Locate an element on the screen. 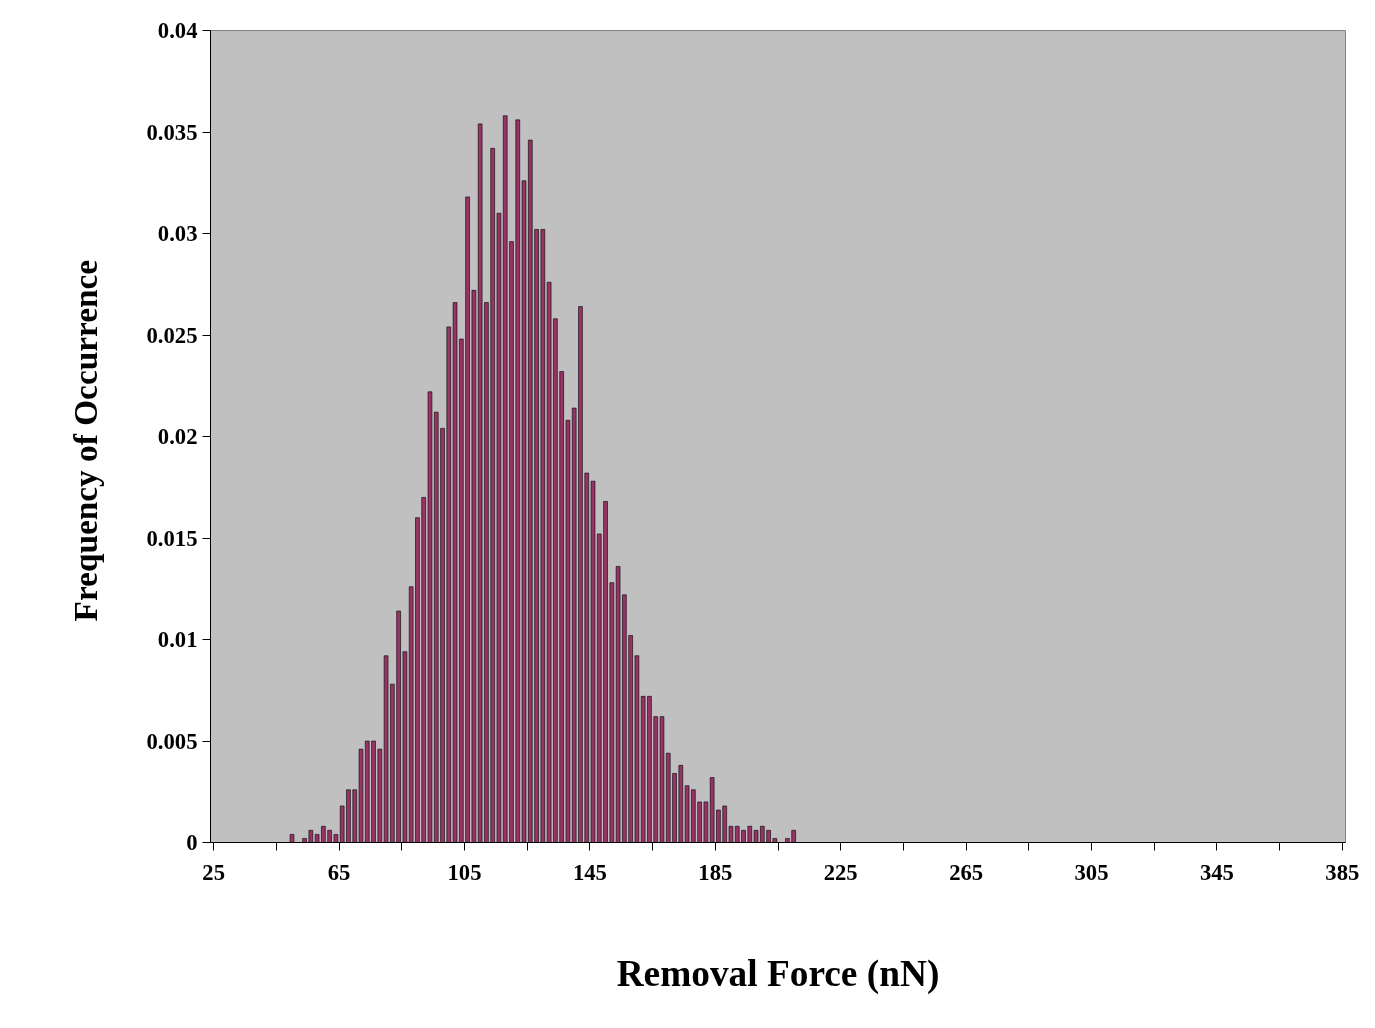 This screenshot has height=1028, width=1375. x-tick-label: 305 is located at coordinates (1091, 872).